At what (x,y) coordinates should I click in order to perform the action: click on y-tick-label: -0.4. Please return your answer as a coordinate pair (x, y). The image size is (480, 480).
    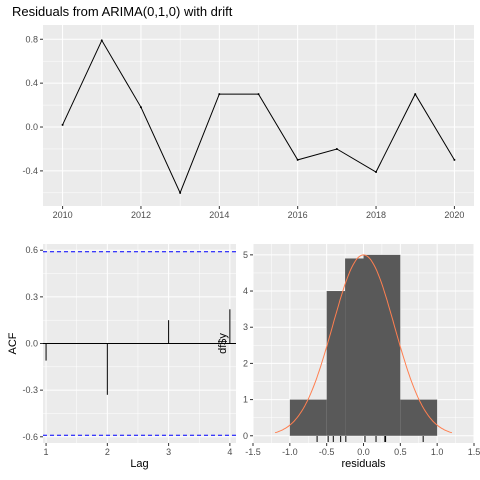
    Looking at the image, I should click on (30, 171).